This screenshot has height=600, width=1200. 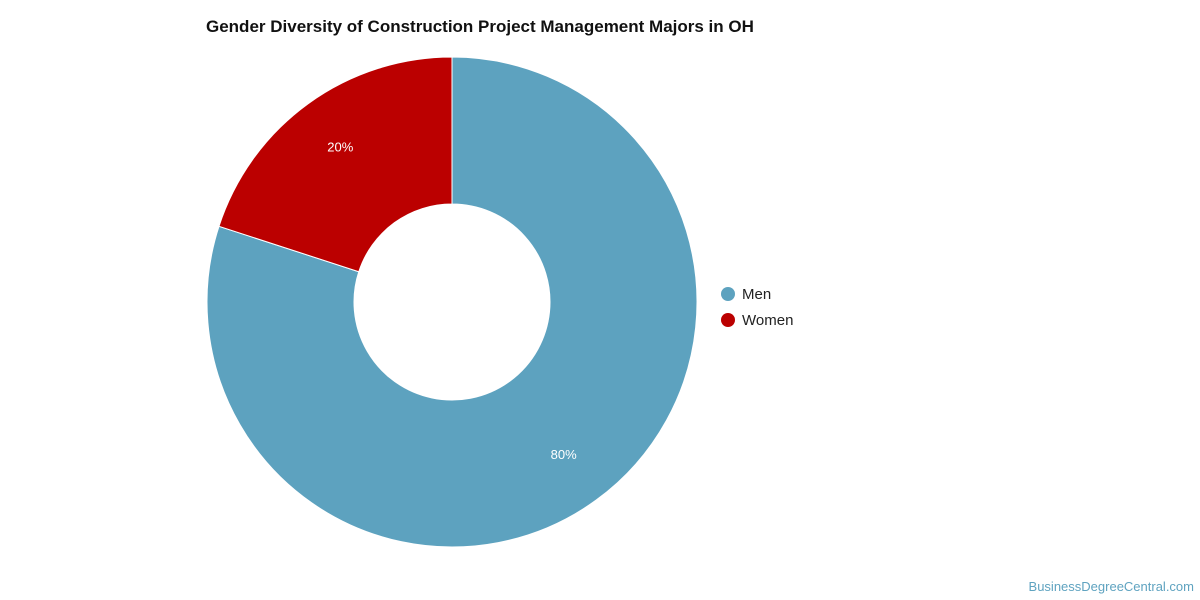 I want to click on slice-label-men: 80%, so click(x=564, y=454).